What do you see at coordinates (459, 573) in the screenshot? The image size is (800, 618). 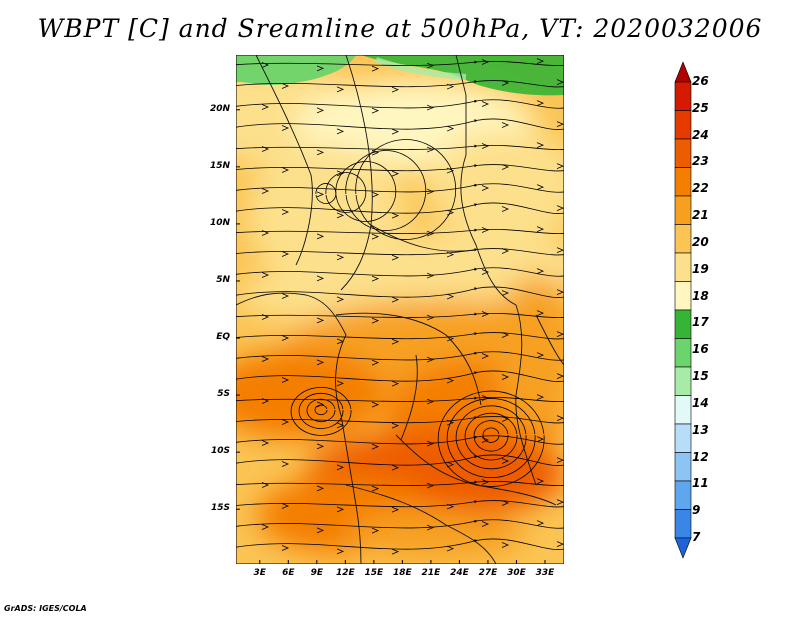 I see `lon-label: 24E` at bounding box center [459, 573].